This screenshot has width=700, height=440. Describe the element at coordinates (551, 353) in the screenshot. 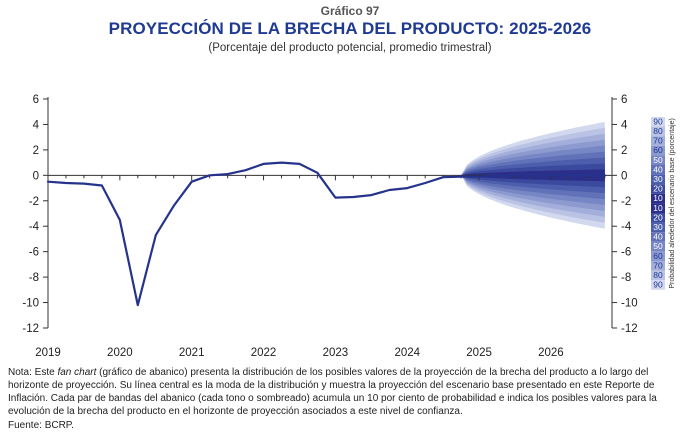

I see `year-label: 2026` at that location.